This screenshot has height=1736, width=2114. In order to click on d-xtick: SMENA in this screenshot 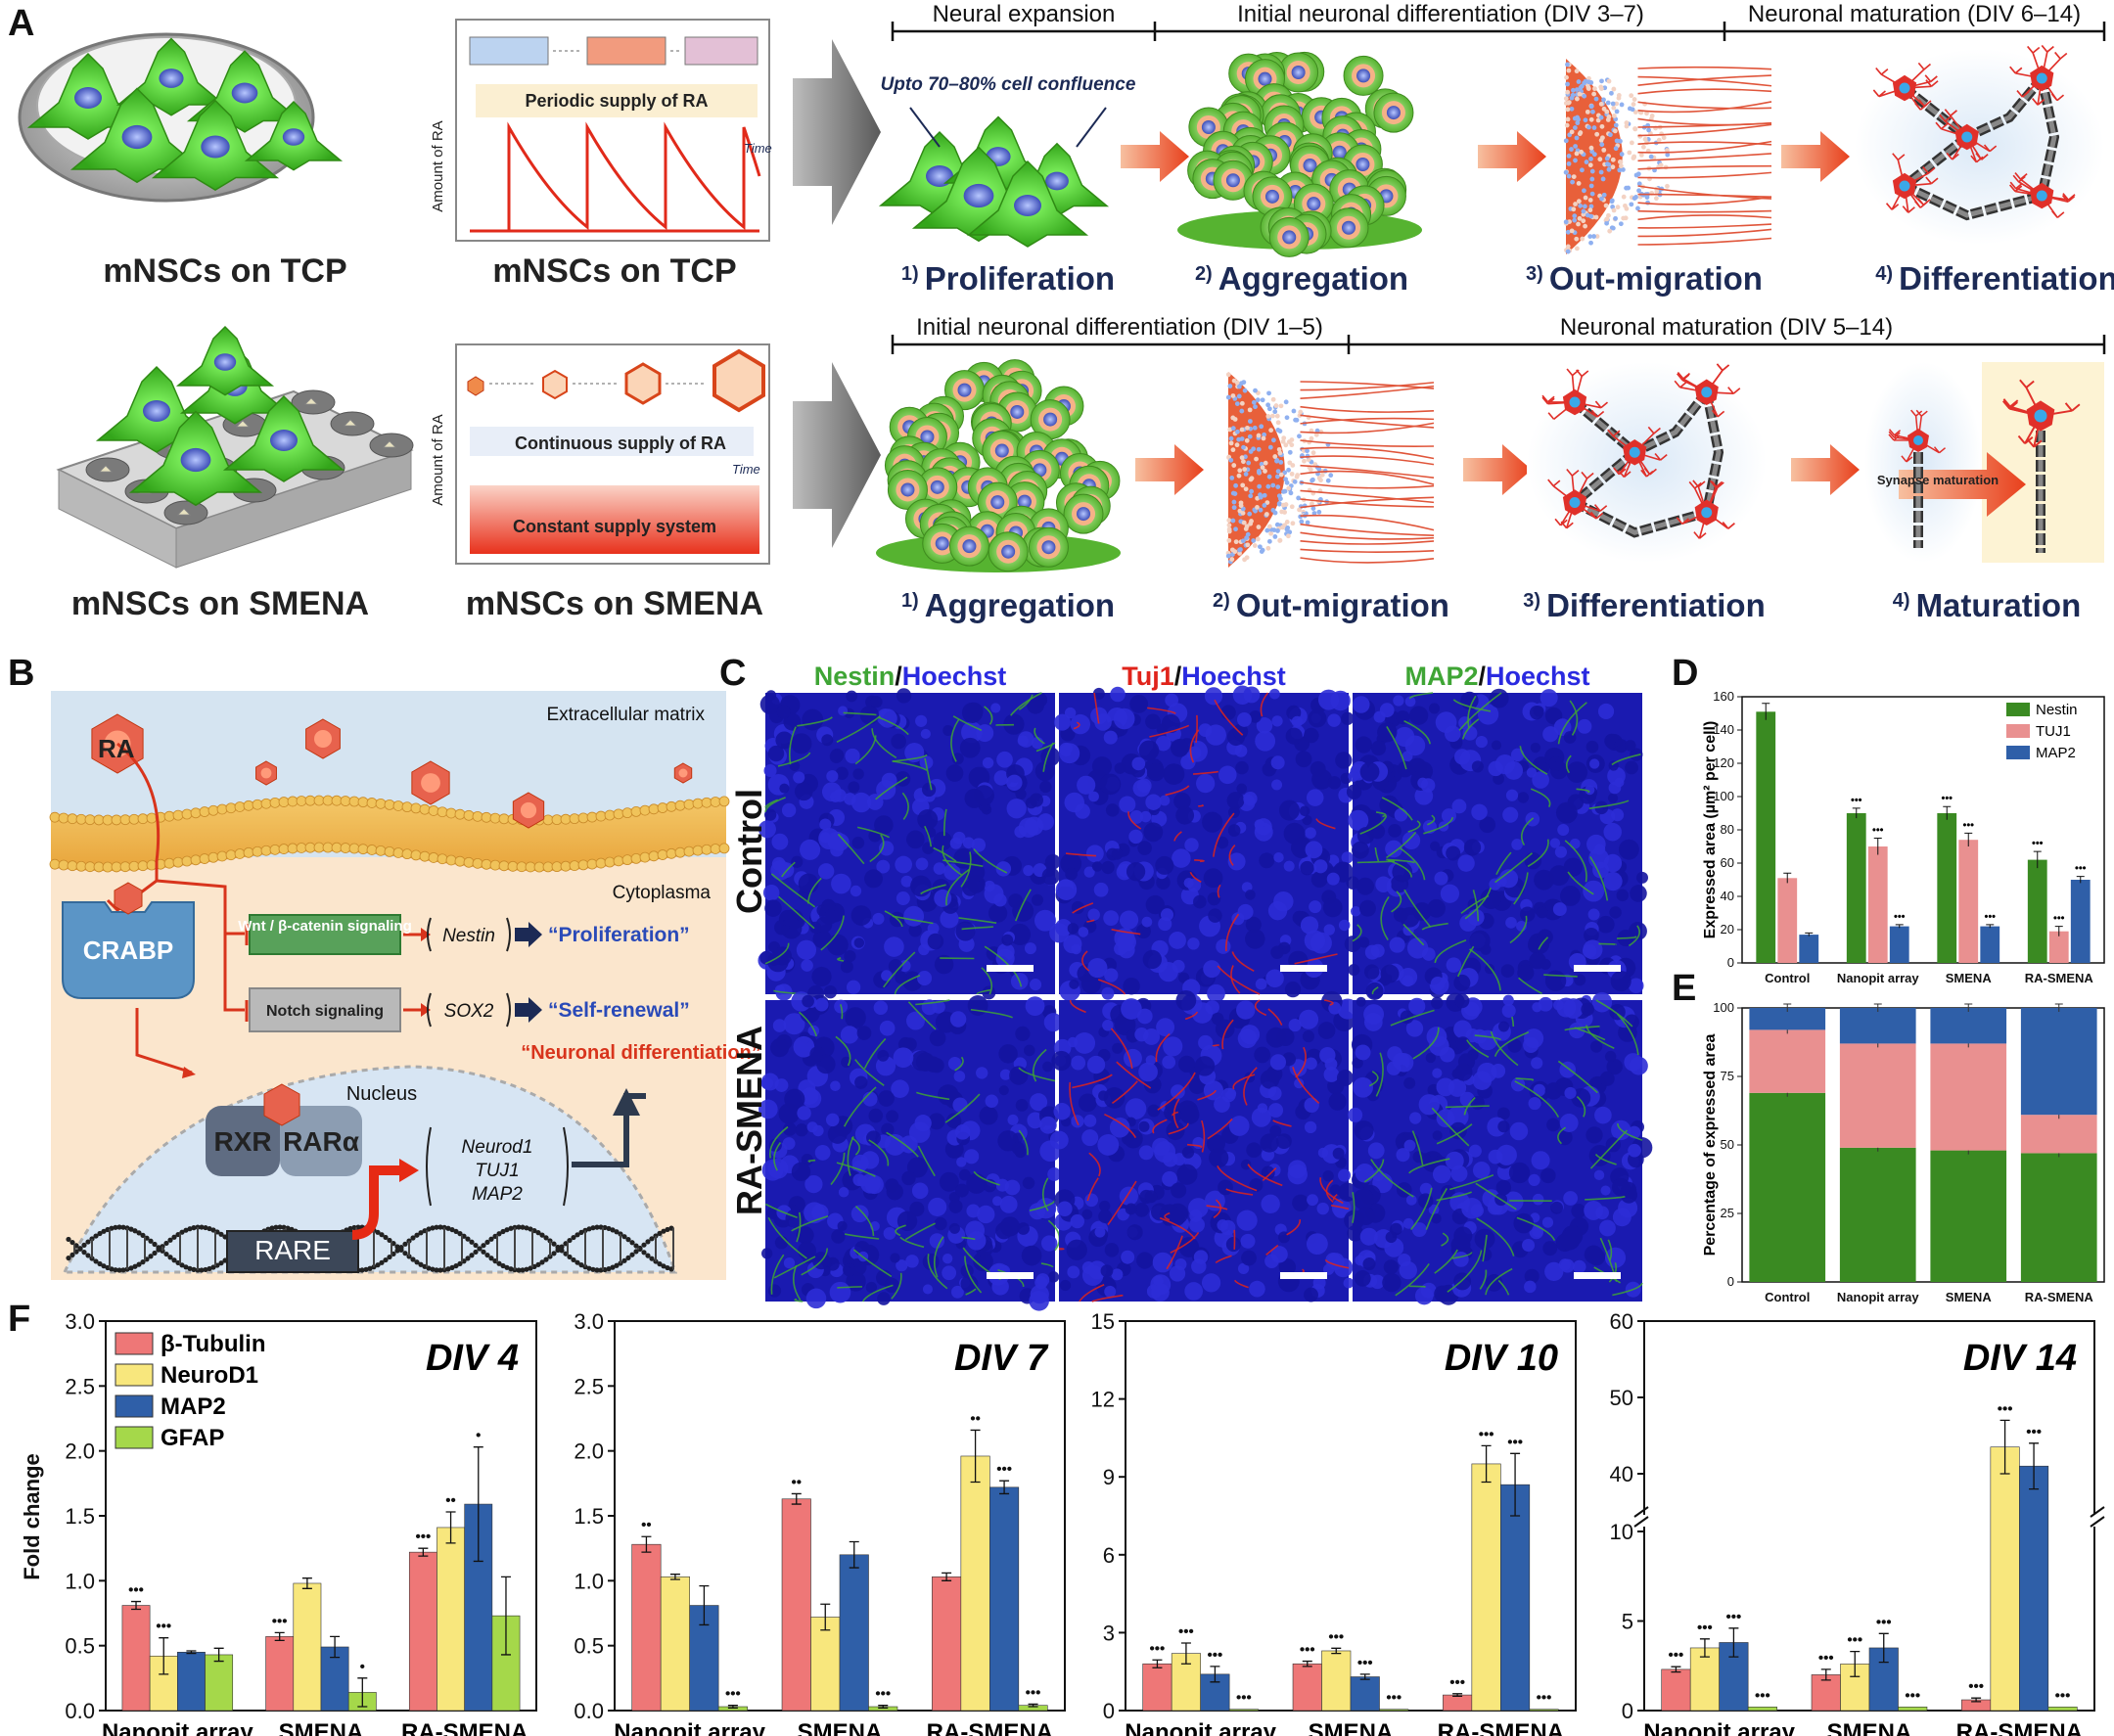, I will do `click(1969, 978)`.